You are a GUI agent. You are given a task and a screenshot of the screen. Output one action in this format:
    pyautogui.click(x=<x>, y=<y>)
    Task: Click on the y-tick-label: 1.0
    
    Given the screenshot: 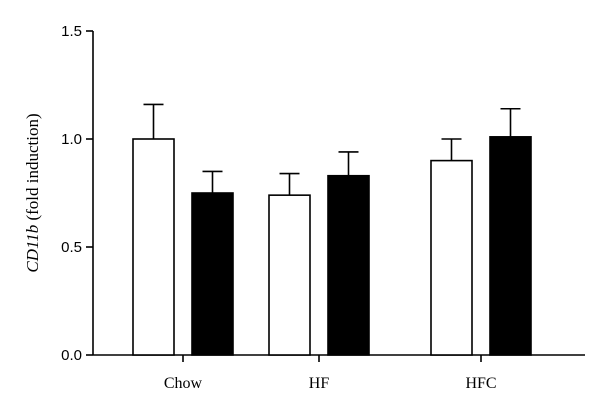 What is the action you would take?
    pyautogui.click(x=71, y=139)
    